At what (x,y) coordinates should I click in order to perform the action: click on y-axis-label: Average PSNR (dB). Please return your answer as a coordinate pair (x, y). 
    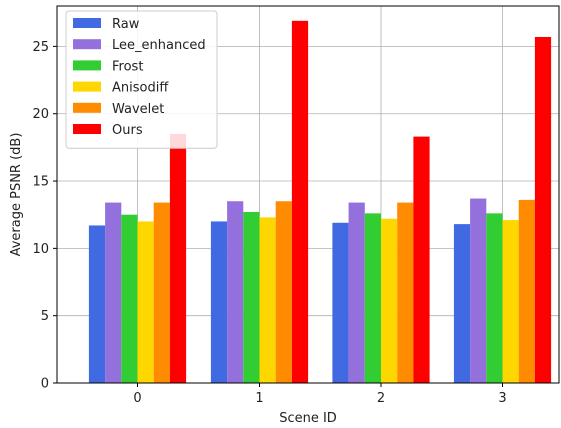
    Looking at the image, I should click on (16, 195).